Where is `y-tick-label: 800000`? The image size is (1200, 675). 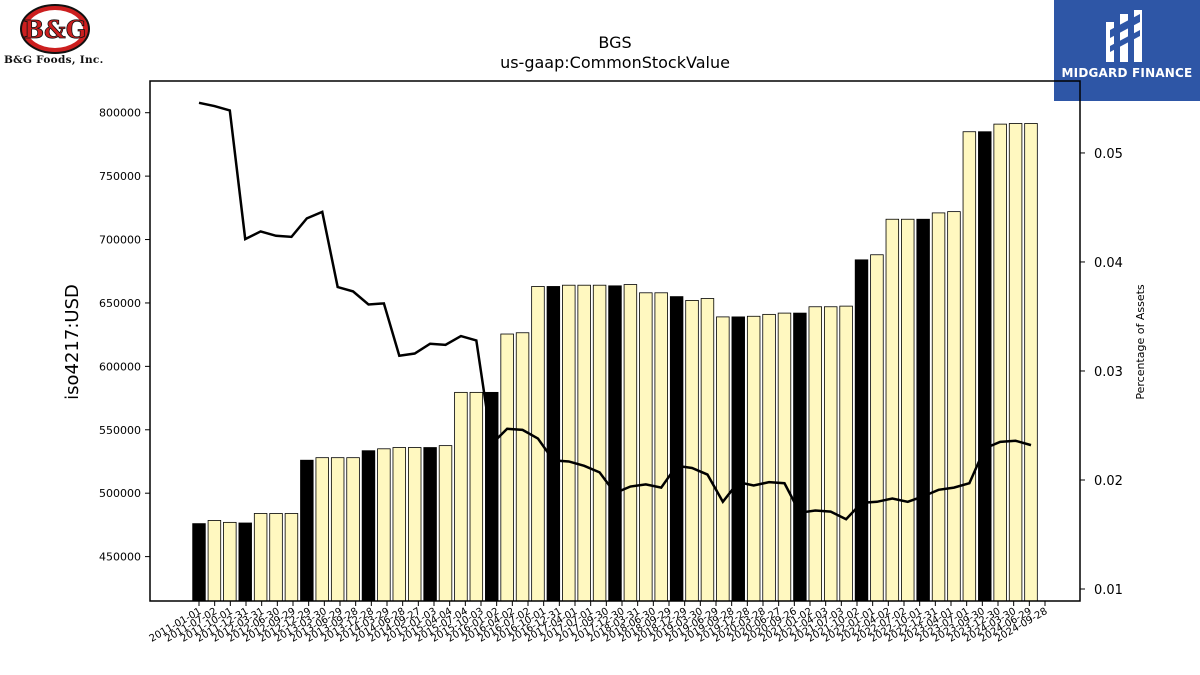
y-tick-label: 800000 is located at coordinates (120, 113).